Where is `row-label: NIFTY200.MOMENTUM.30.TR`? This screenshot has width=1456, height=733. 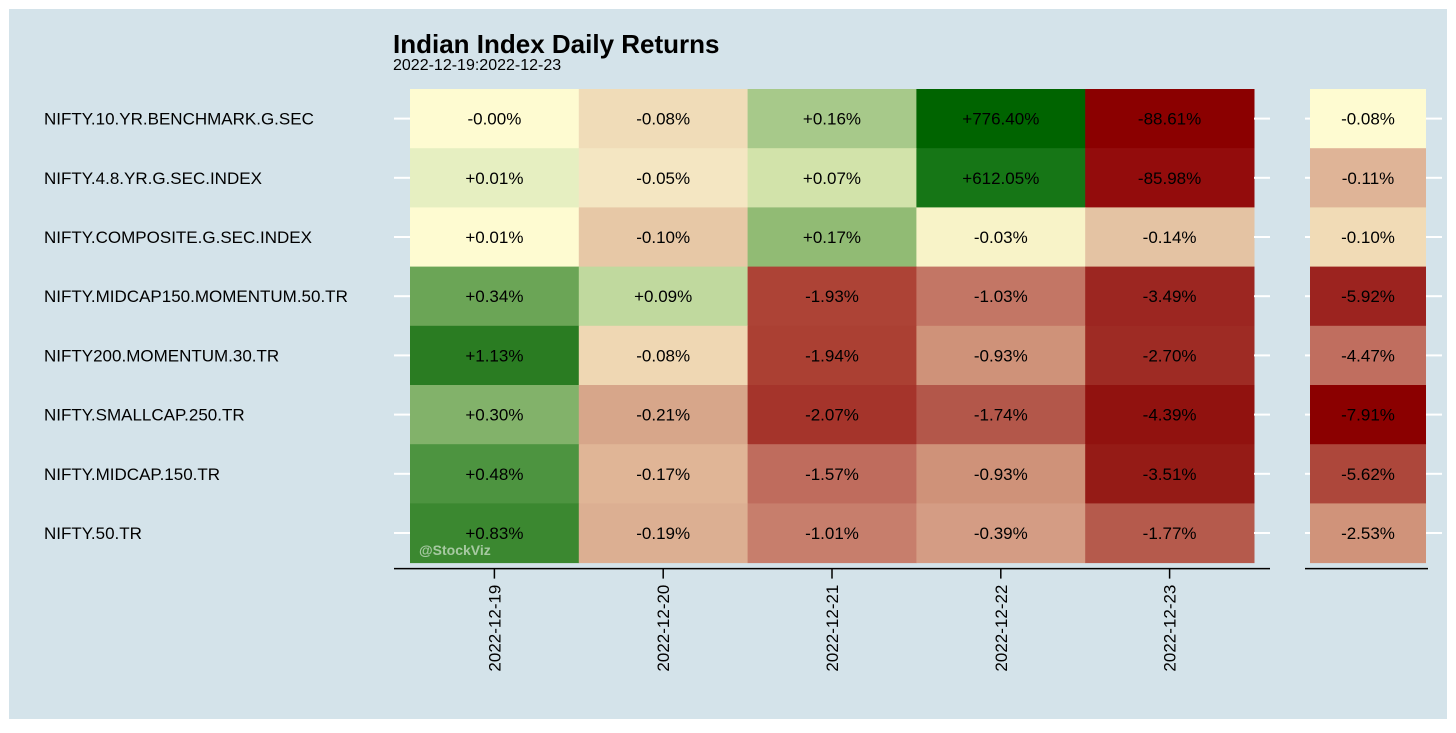
row-label: NIFTY200.MOMENTUM.30.TR is located at coordinates (161, 355).